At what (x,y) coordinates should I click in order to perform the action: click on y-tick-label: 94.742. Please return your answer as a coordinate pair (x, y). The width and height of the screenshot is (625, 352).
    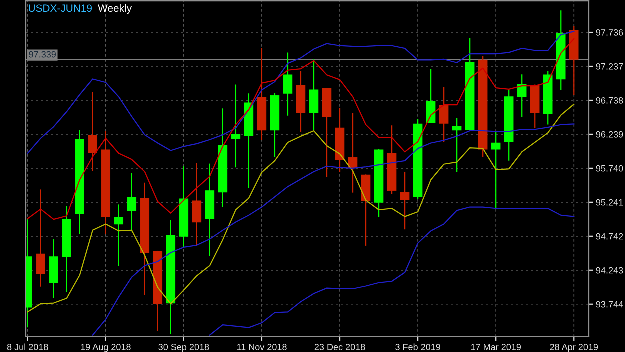
    Looking at the image, I should click on (610, 236).